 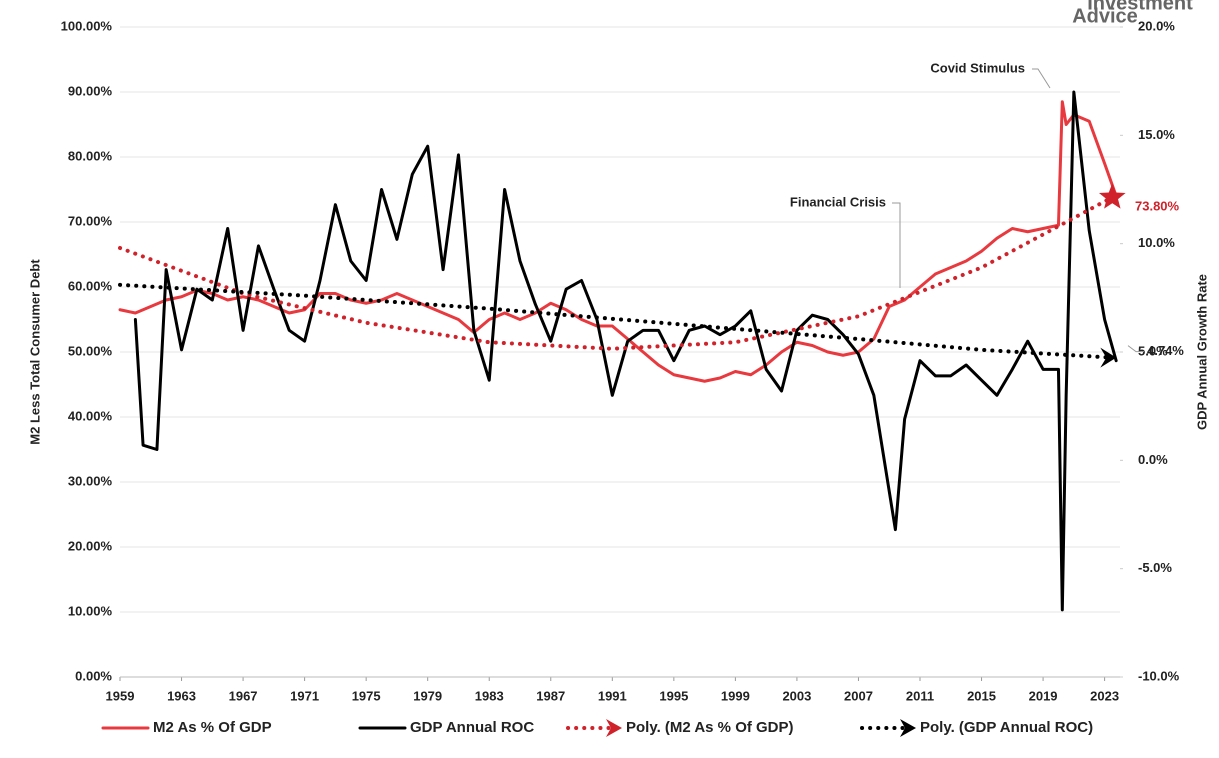 I want to click on y2-tick-label: -5.0%, so click(x=1155, y=567).